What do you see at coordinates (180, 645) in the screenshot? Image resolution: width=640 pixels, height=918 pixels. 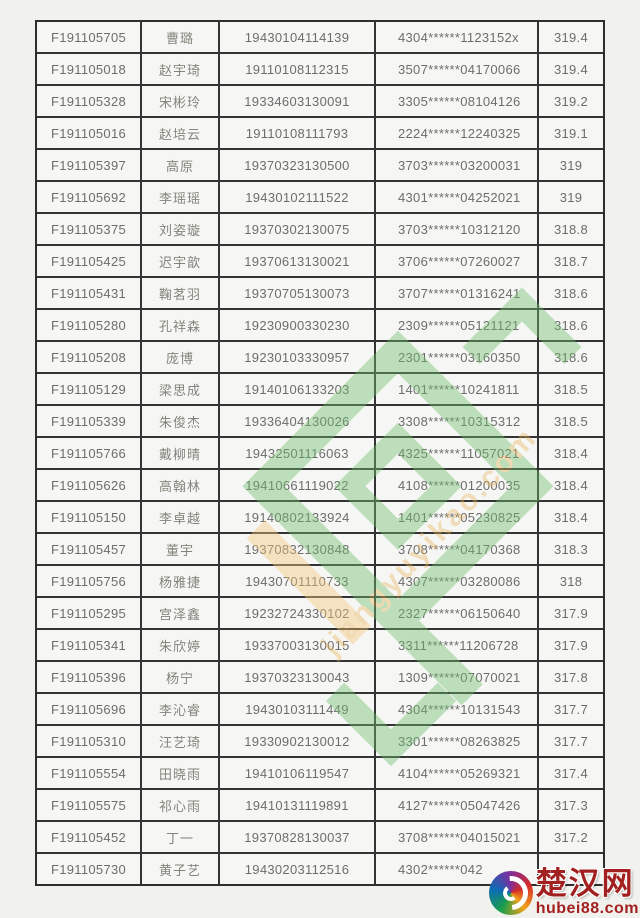 I see `name-cell: 朱欣婷` at bounding box center [180, 645].